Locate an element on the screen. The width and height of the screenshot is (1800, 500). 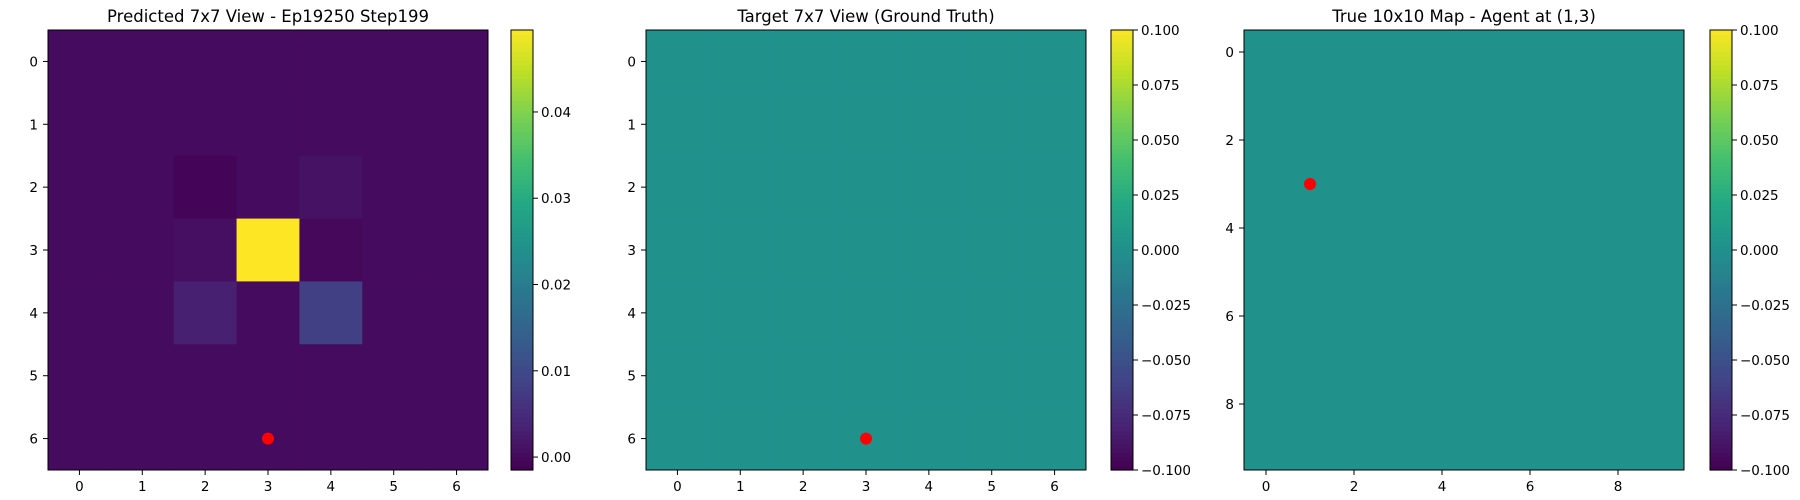
x-tick-label: 6 is located at coordinates (1054, 487).